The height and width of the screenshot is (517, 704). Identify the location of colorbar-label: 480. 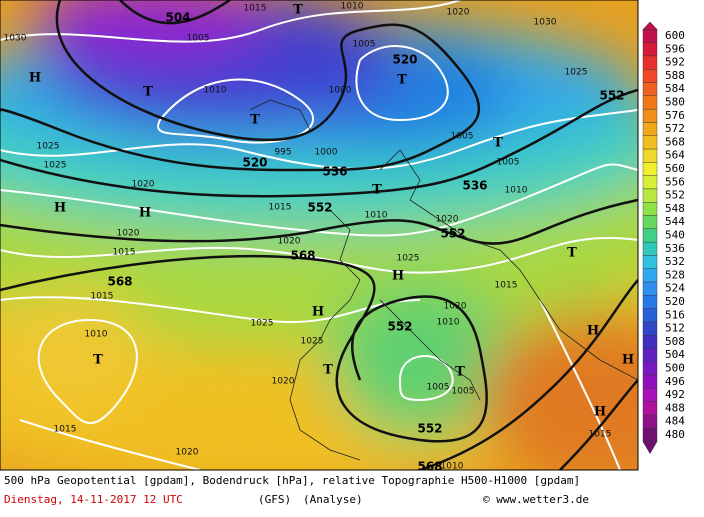
(675, 434).